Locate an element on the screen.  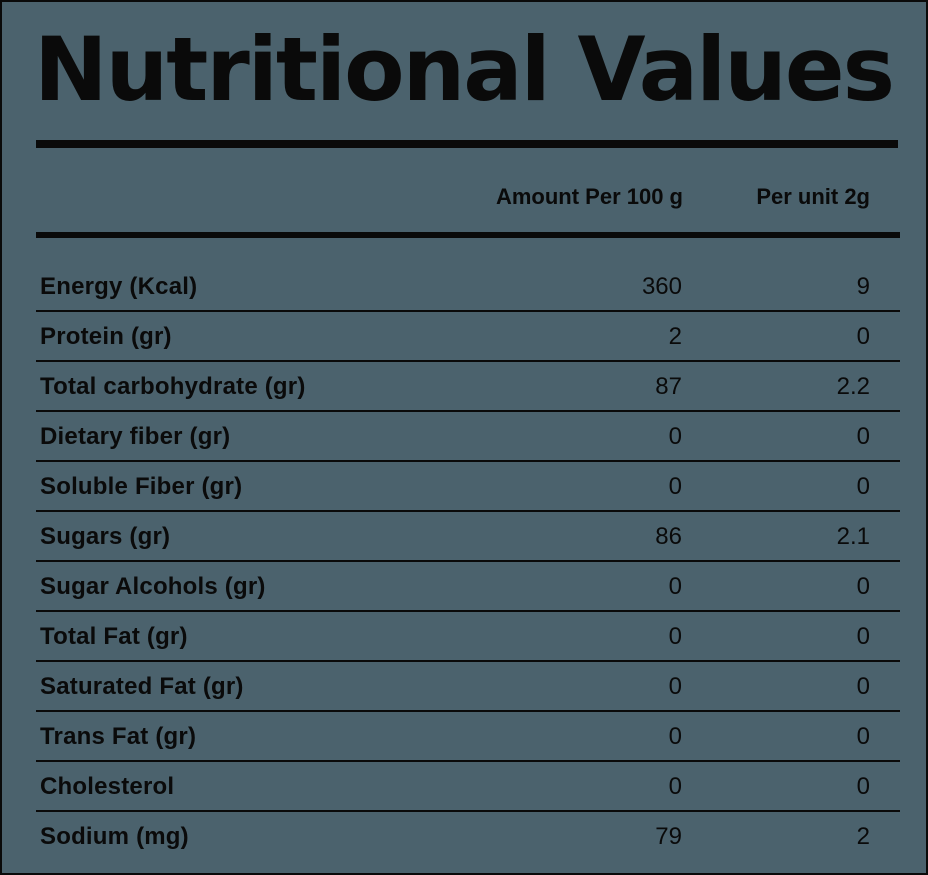
table-row: Sugar Alcohols (gr) 0 0 is located at coordinates (464, 587).